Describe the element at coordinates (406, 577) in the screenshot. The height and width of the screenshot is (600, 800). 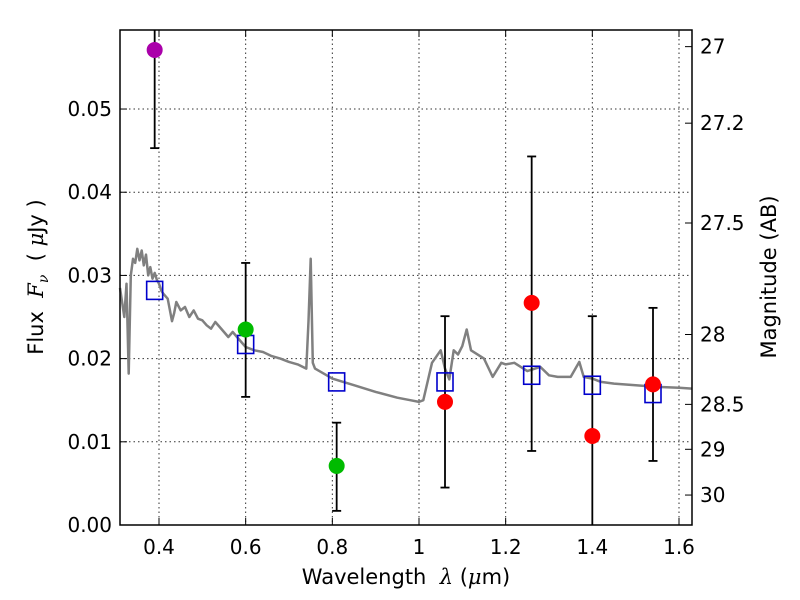
I see `x-axis-label: Wavelength λ (μm)` at that location.